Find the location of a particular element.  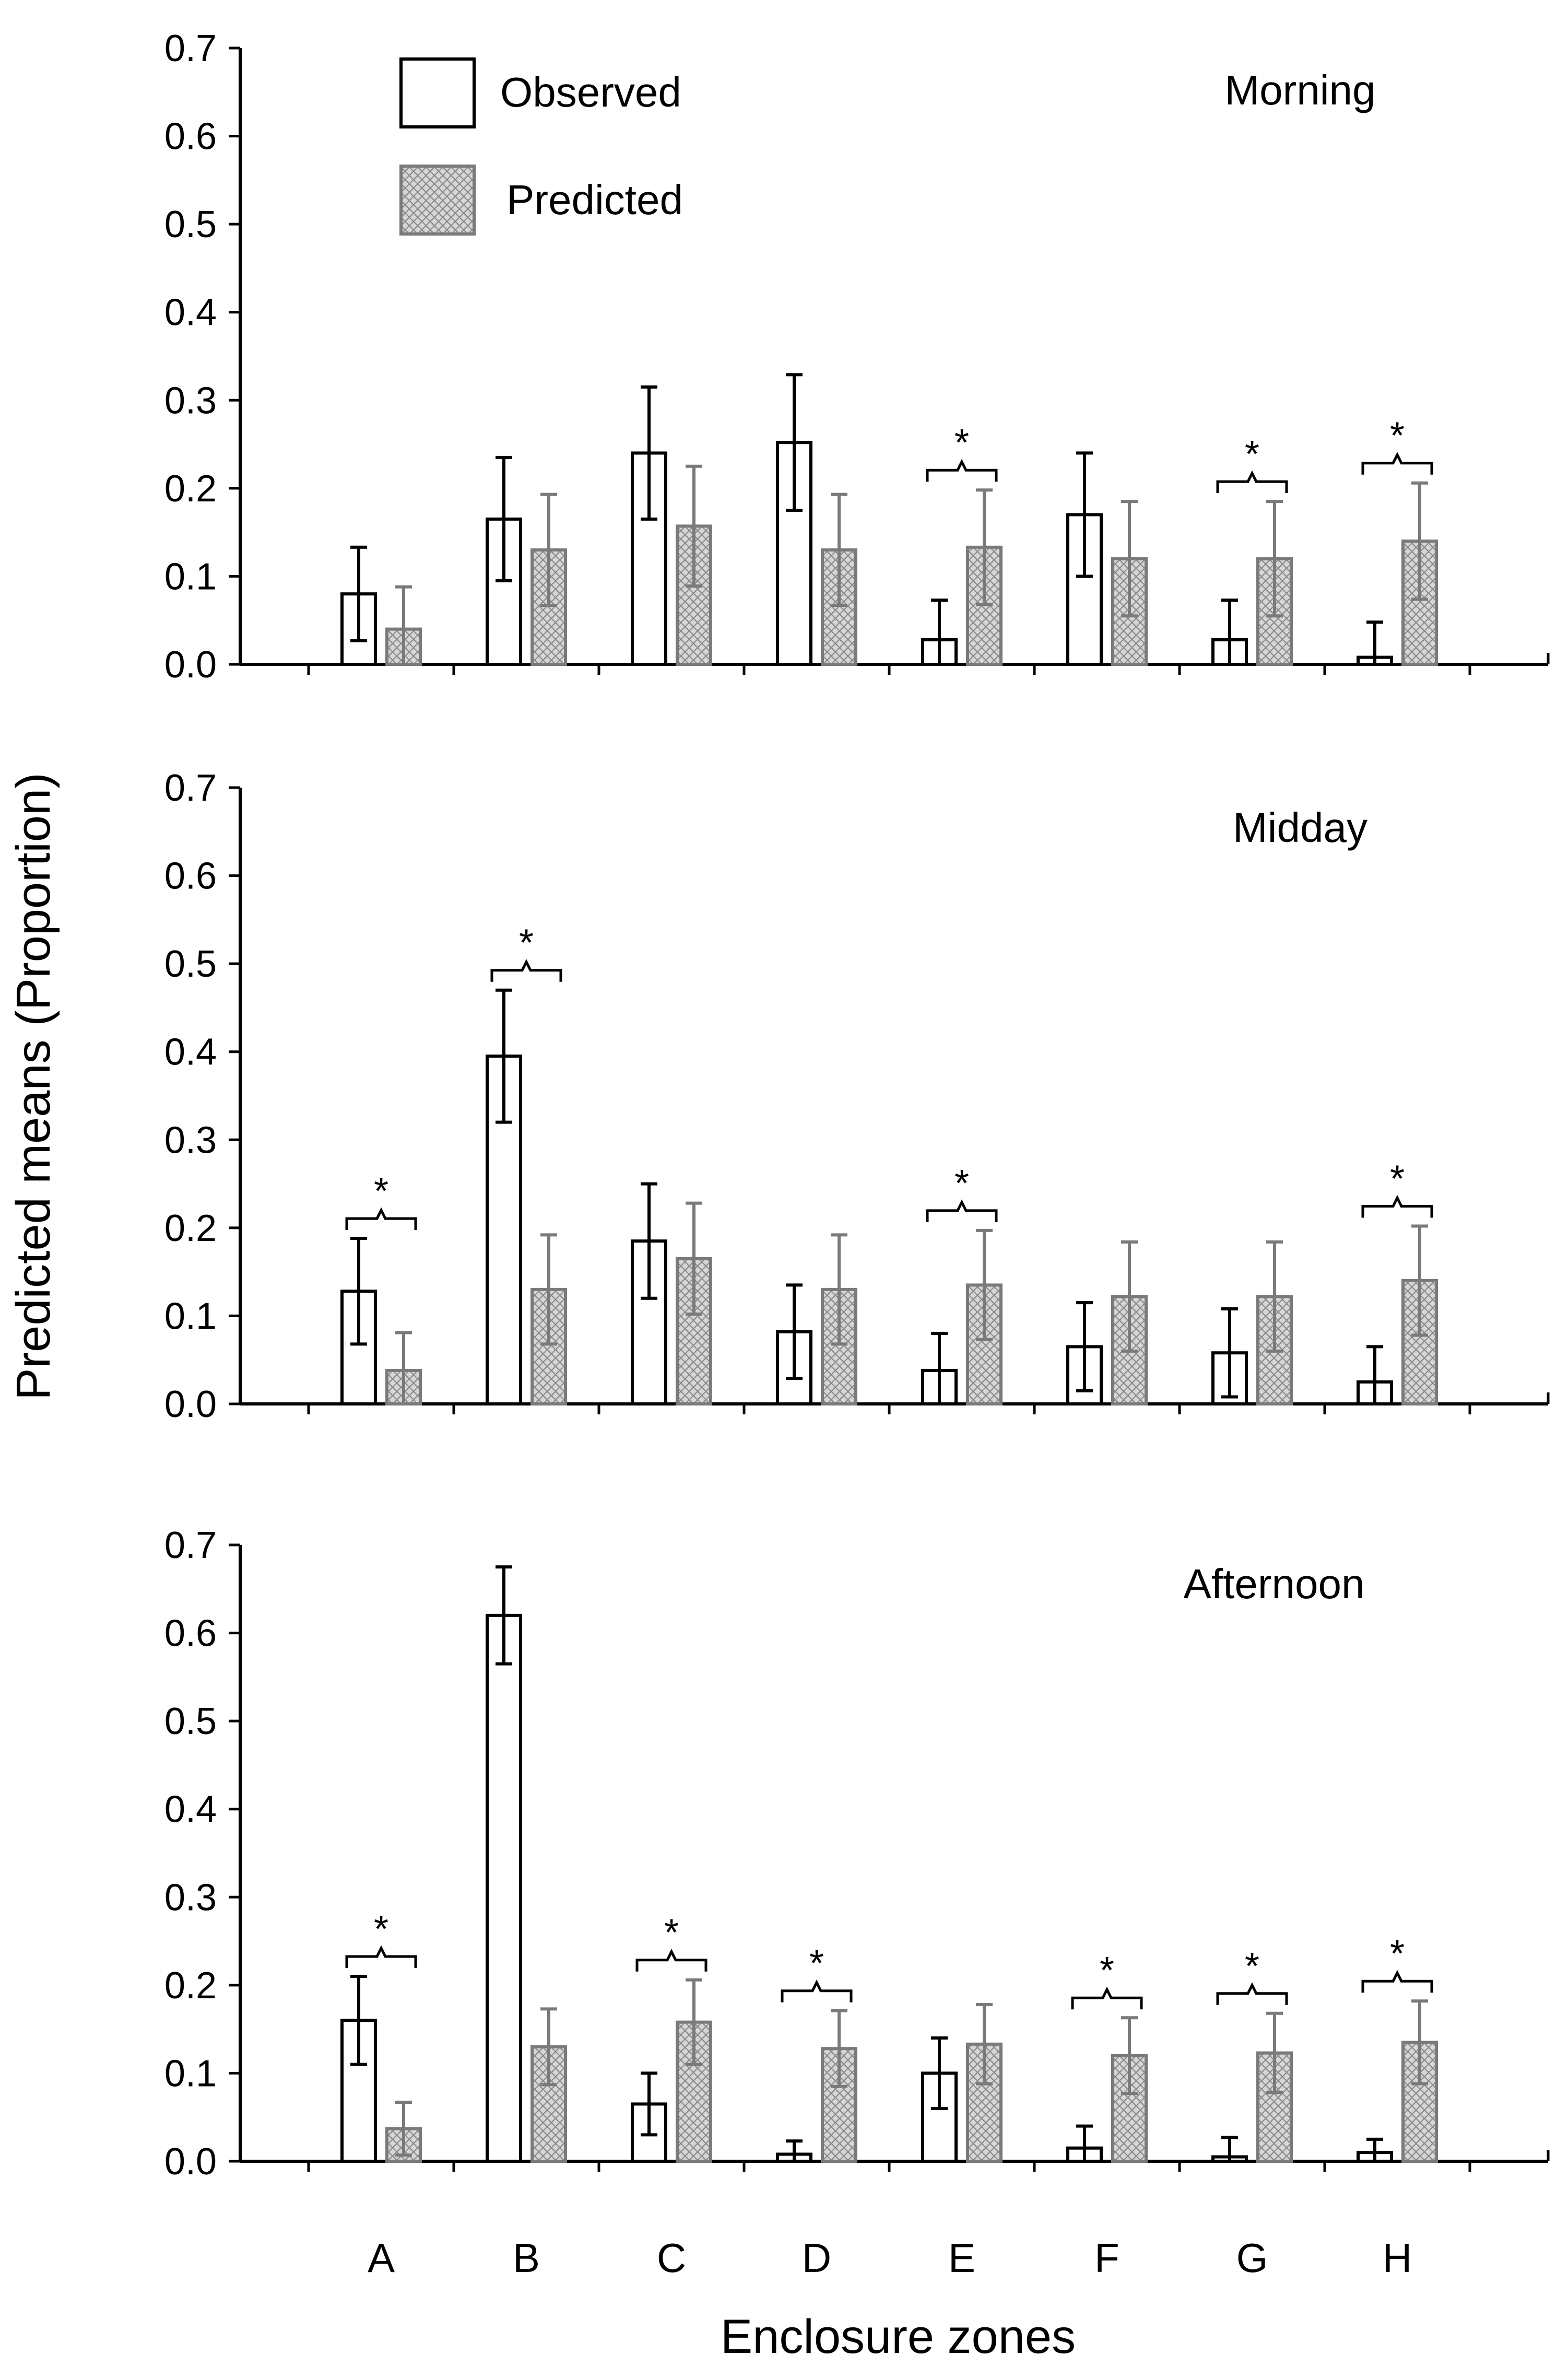

legend-swatch-predicted is located at coordinates (437, 200).